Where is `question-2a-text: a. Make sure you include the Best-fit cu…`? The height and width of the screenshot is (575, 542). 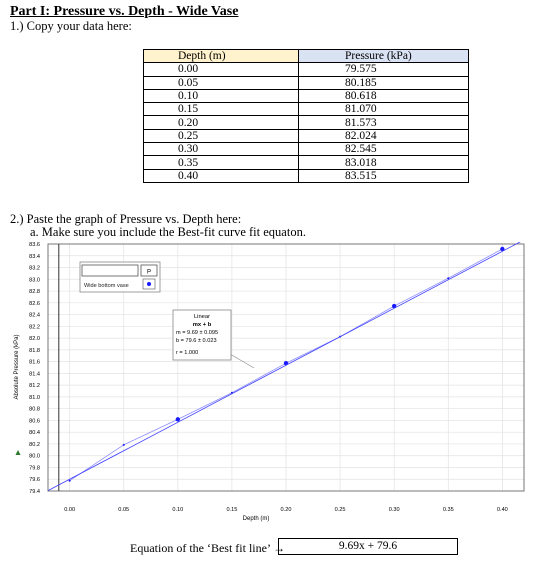
question-2a-text: a. Make sure you include the Best-fit cu… is located at coordinates (168, 232).